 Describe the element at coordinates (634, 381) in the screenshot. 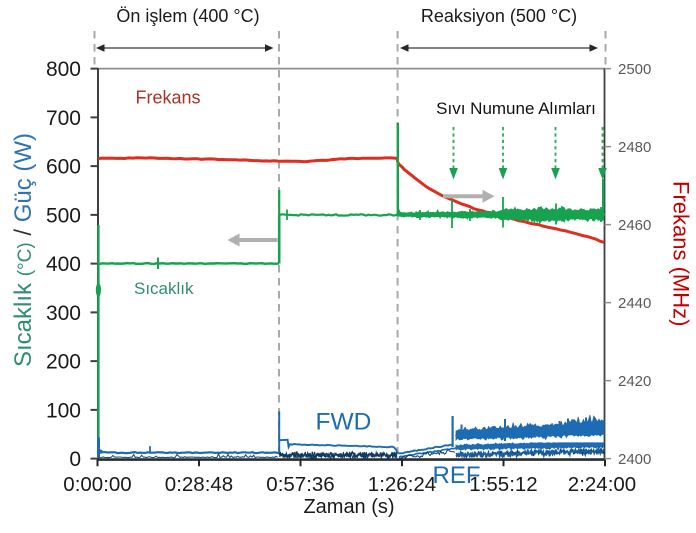

I see `svg-text: 2420` at that location.